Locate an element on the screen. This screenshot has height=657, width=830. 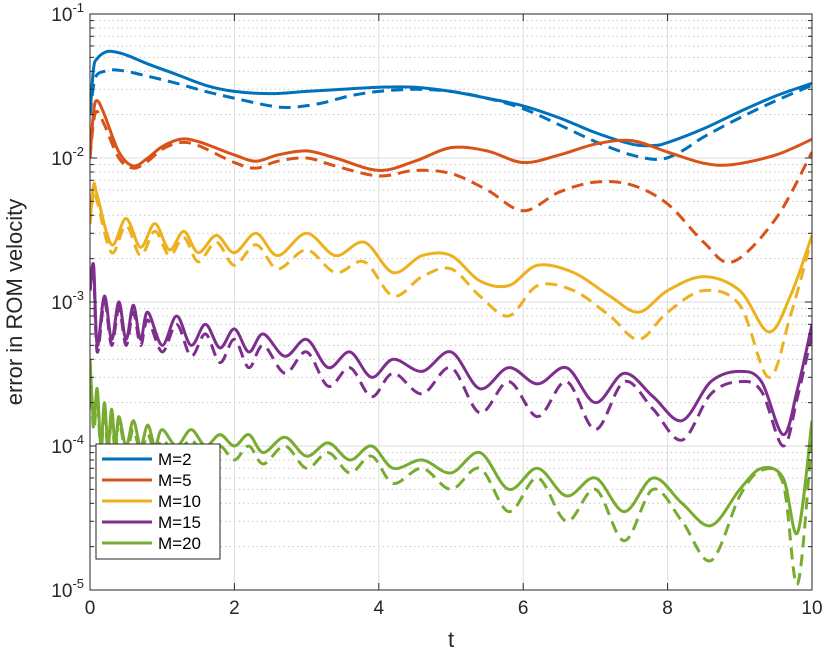
legend-label: M=2 is located at coordinates (175, 459).